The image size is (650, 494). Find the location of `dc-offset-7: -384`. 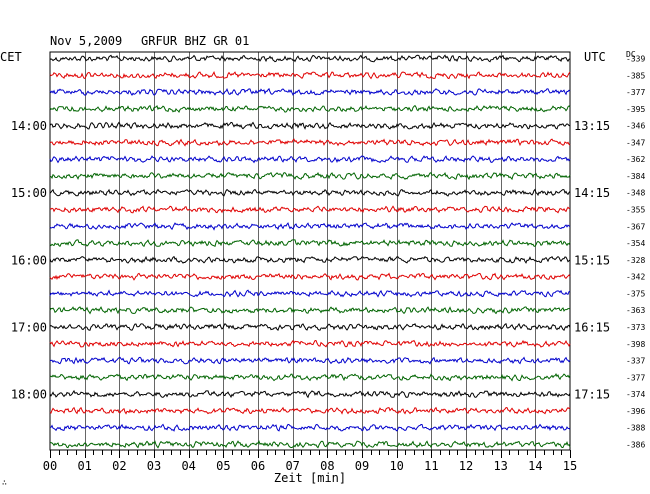

dc-offset-7: -384 is located at coordinates (635, 176).